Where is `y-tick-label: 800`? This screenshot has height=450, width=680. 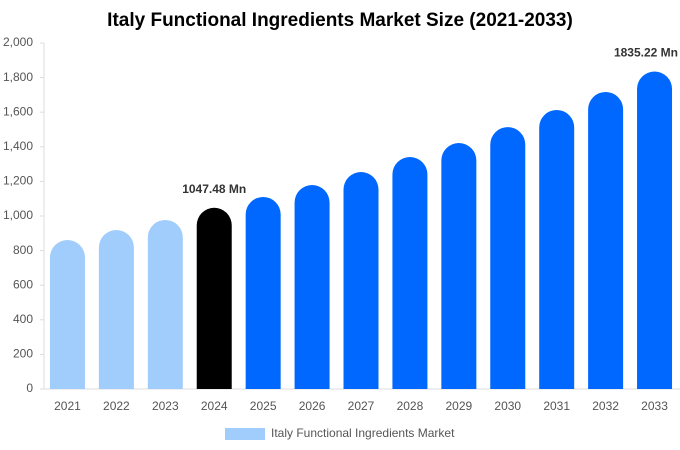
y-tick-label: 800 is located at coordinates (23, 250).